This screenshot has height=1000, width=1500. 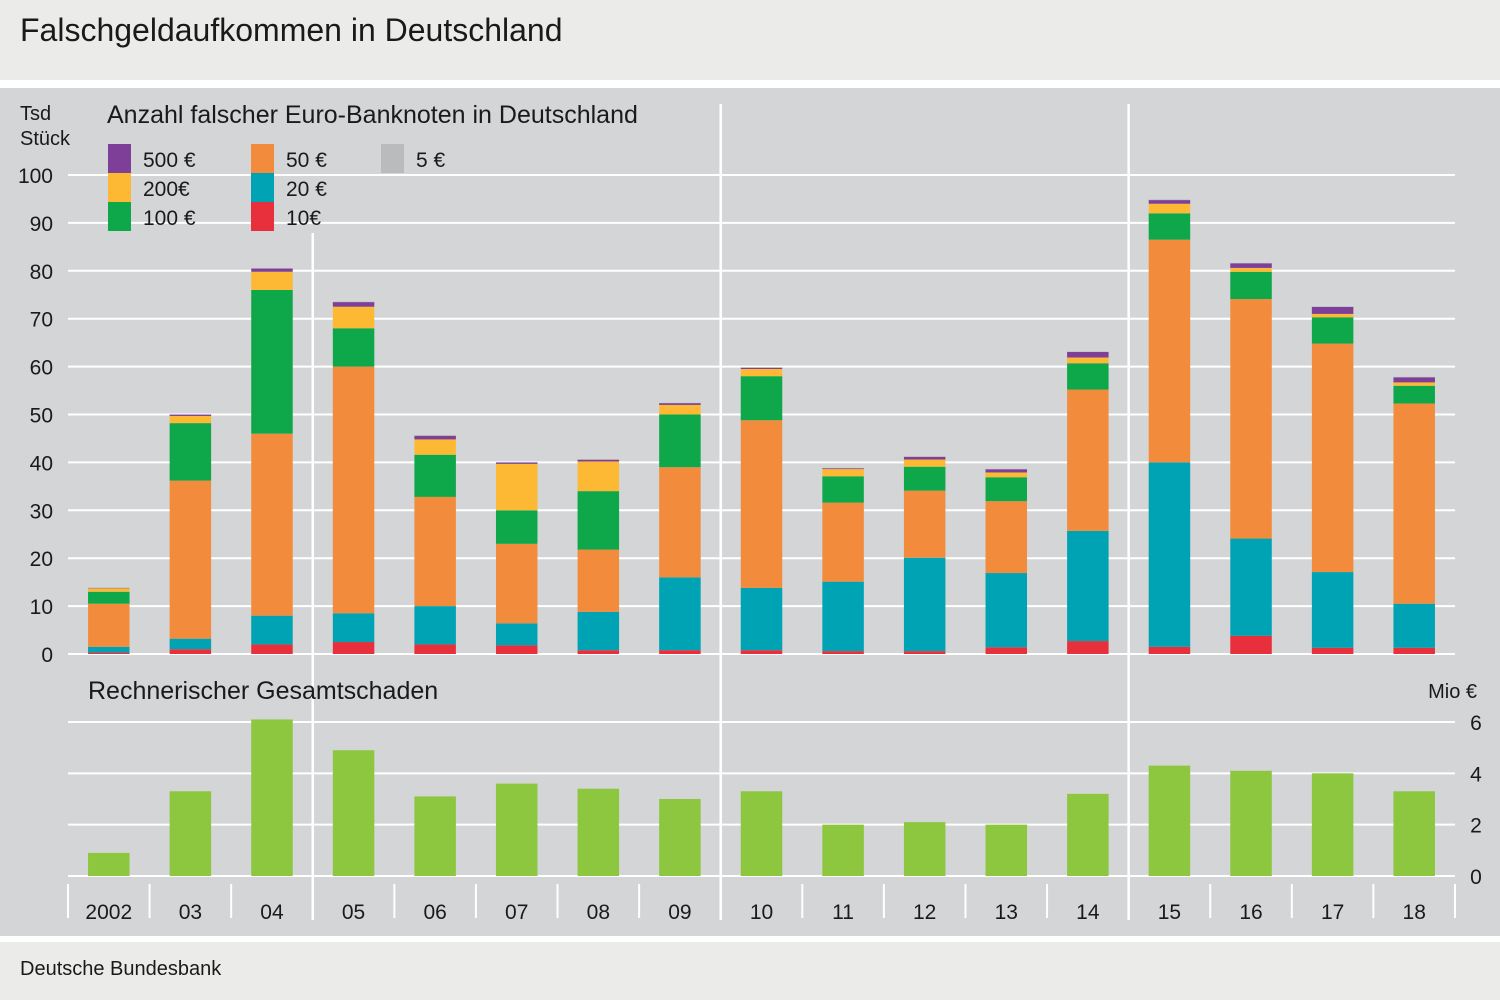 What do you see at coordinates (434, 912) in the screenshot?
I see `x-category-label: 06` at bounding box center [434, 912].